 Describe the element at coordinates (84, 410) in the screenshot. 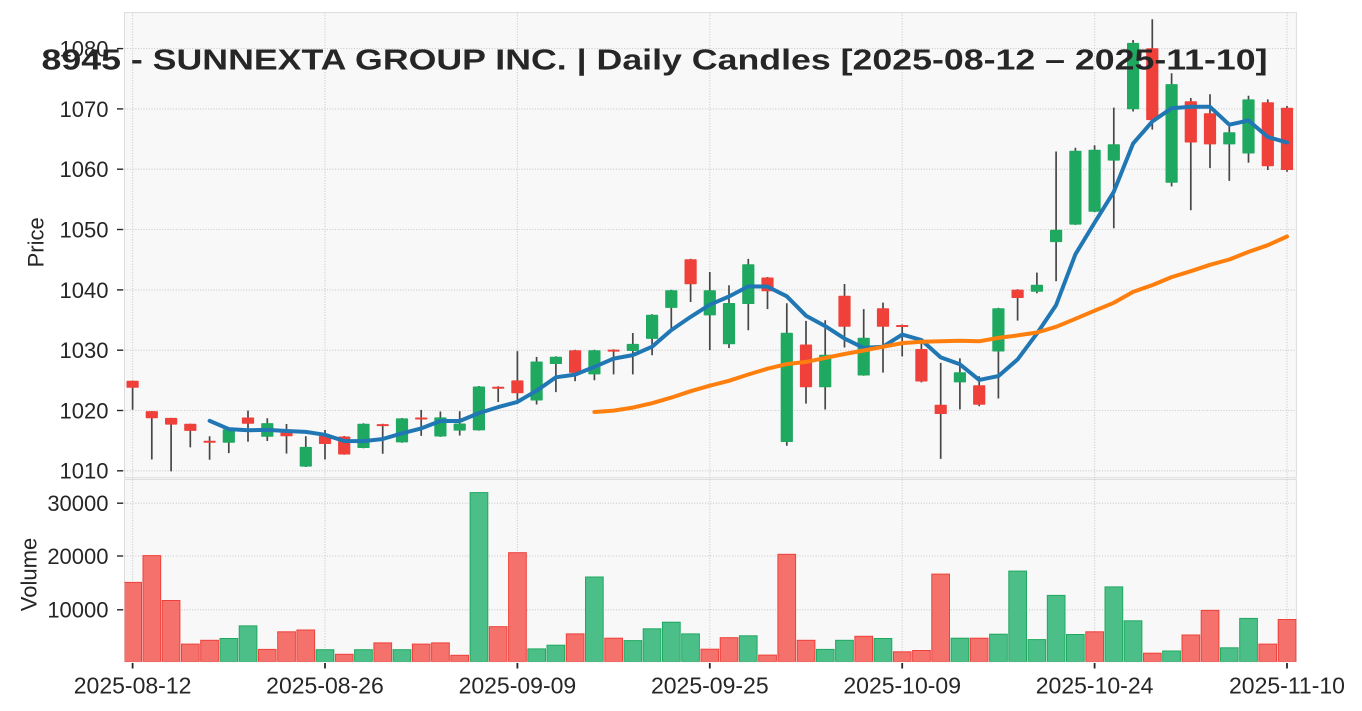

I see `svg-text: 1020` at that location.